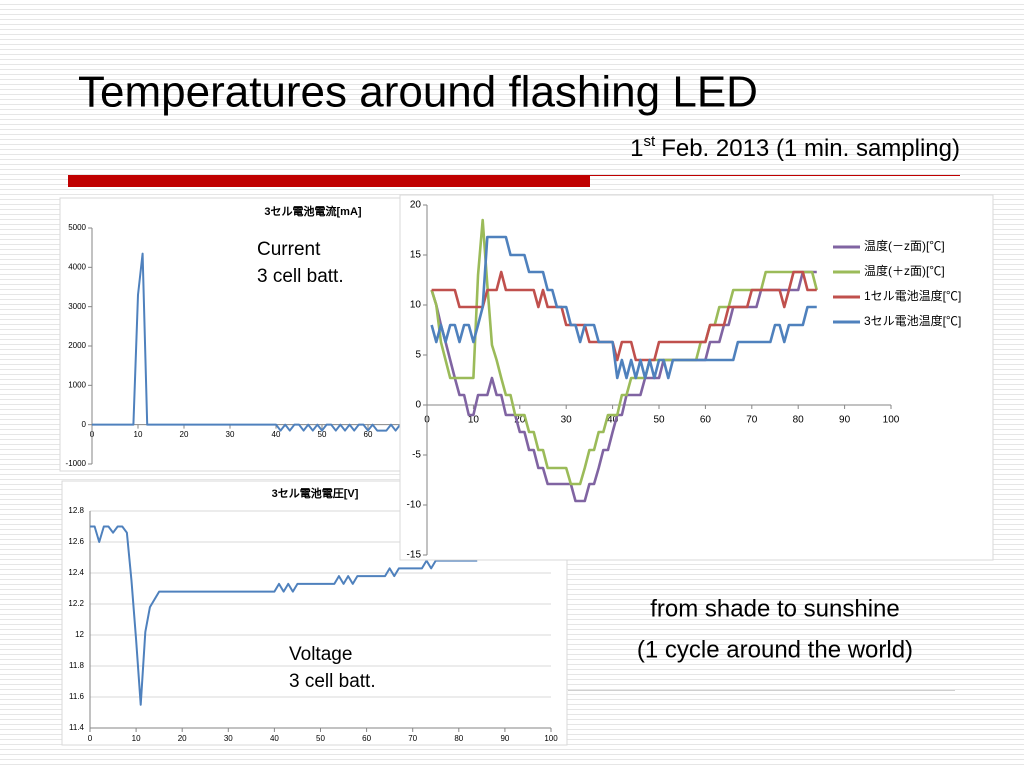 This screenshot has width=1024, height=768. I want to click on legend-label: 3セル電池温度[℃], so click(912, 320).